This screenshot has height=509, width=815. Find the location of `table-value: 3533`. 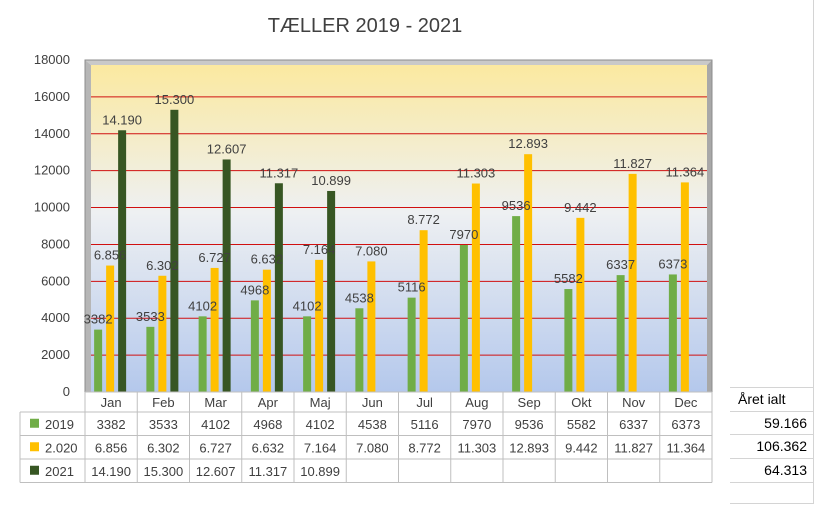

table-value: 3533 is located at coordinates (163, 424).